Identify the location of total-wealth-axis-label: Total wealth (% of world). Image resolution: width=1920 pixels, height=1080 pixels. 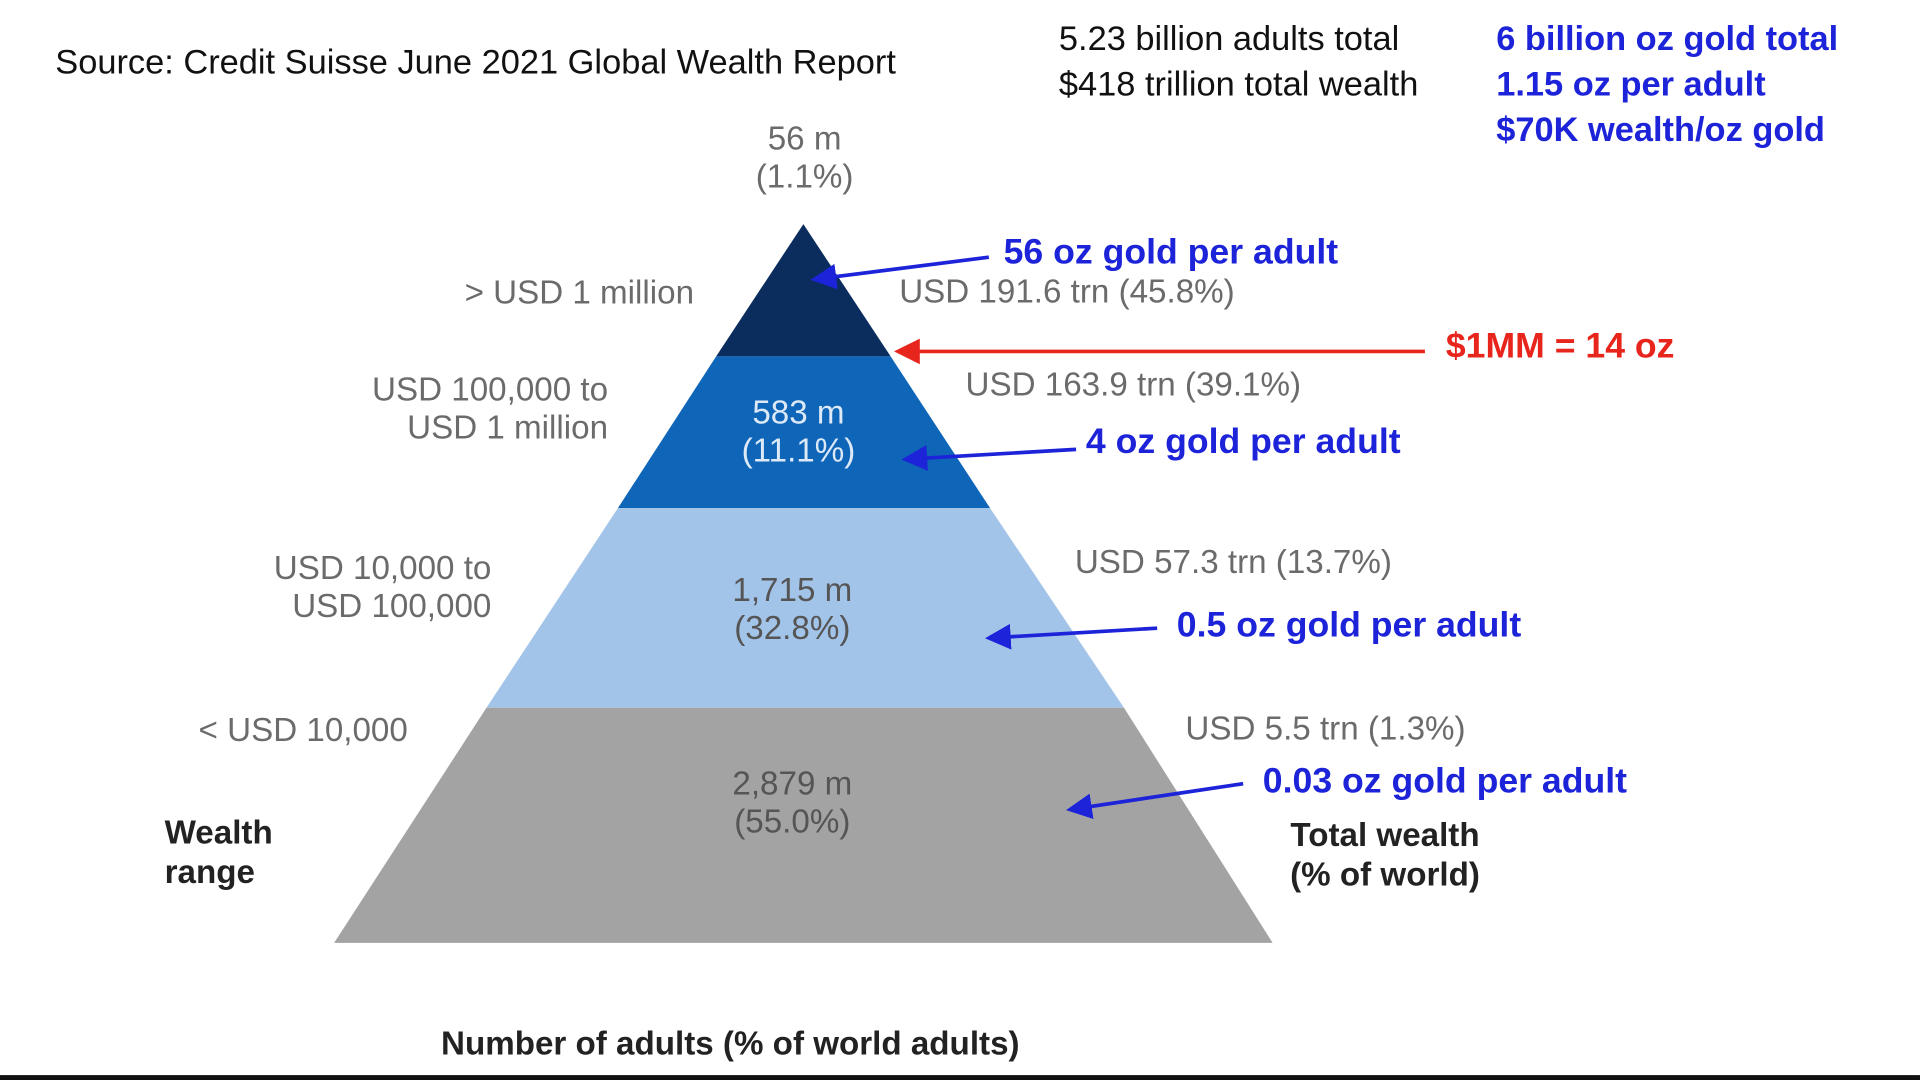
(1385, 855).